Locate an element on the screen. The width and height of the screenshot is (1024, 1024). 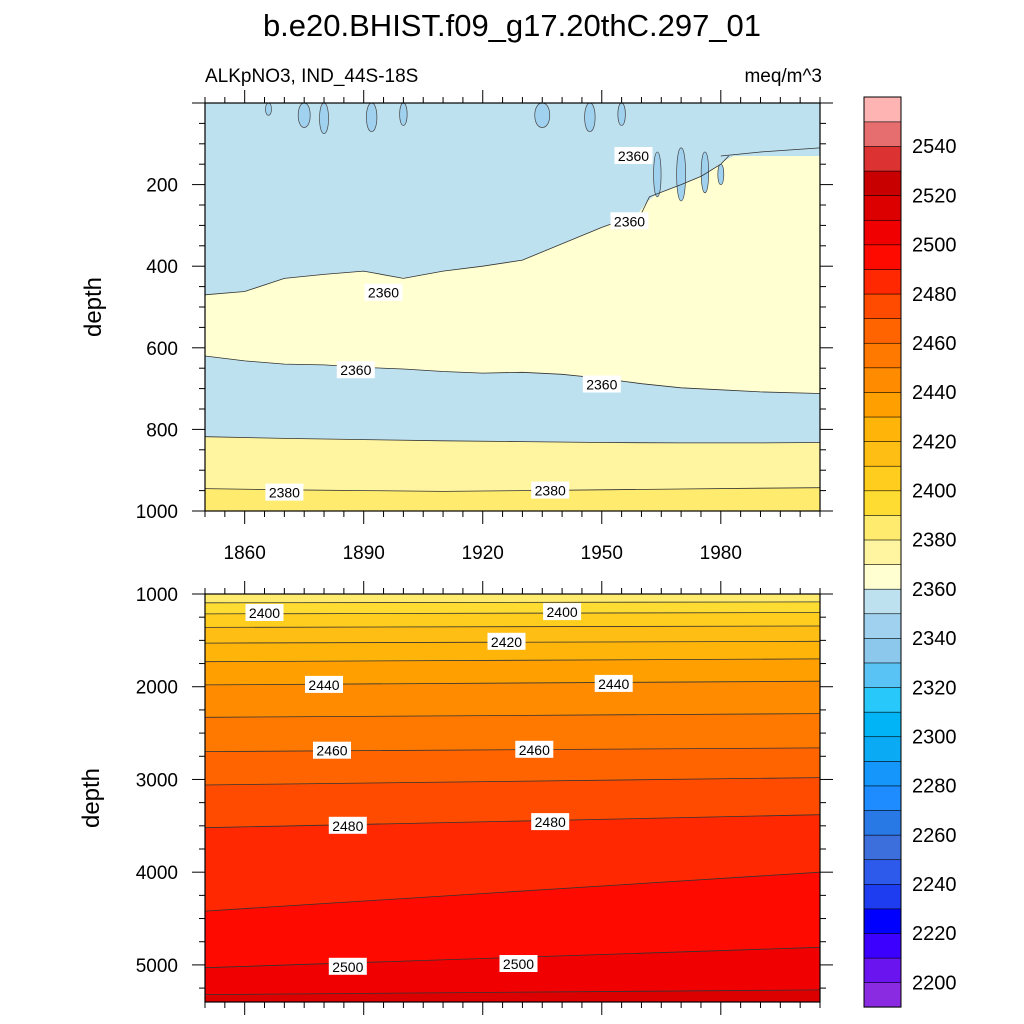
contour-label: 2460 is located at coordinates (534, 749).